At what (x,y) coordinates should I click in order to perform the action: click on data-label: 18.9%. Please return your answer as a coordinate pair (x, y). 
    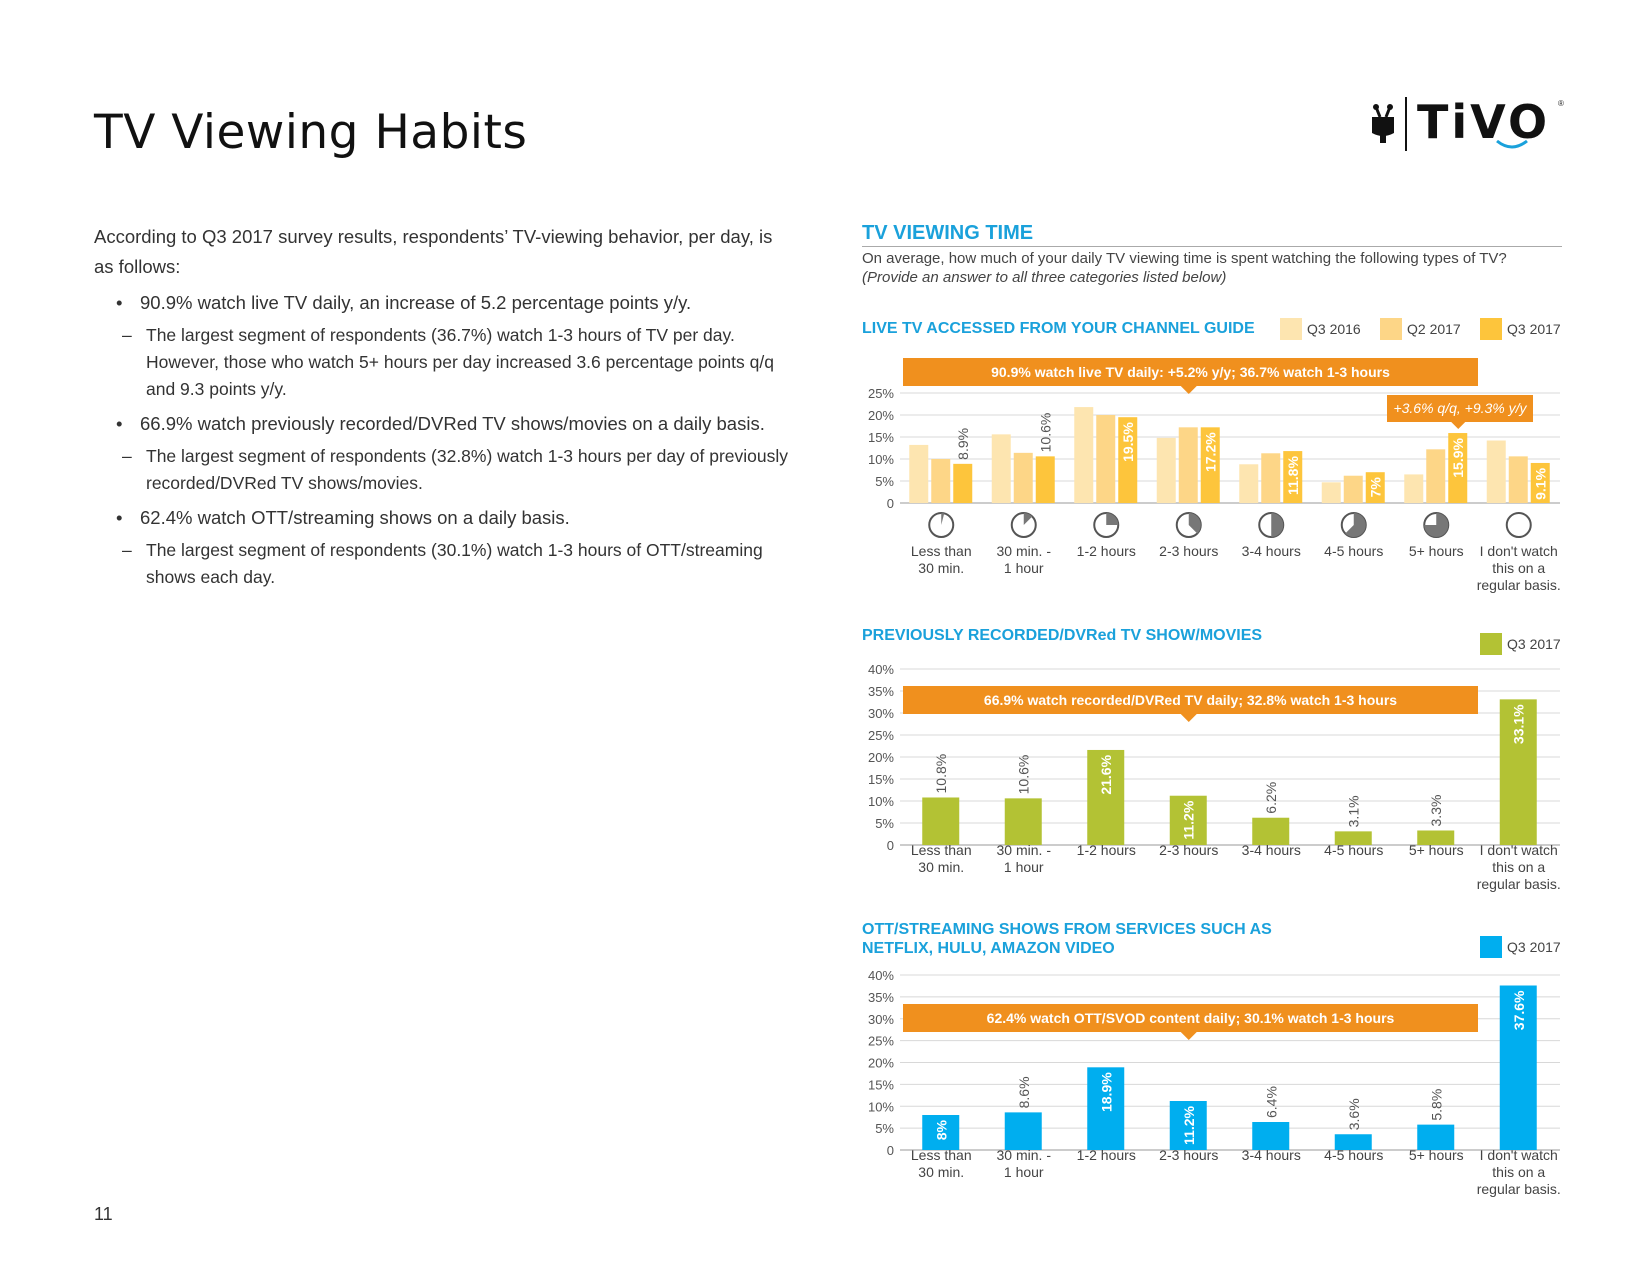
    Looking at the image, I should click on (1106, 1092).